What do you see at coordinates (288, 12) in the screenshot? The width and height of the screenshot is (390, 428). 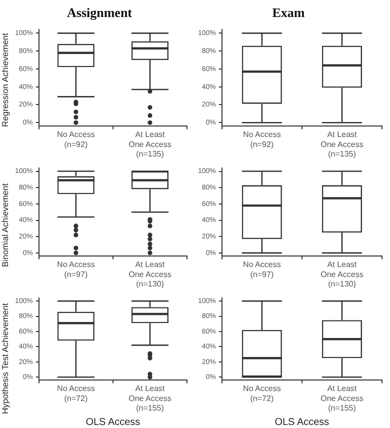 I see `chart-title: Exam` at bounding box center [288, 12].